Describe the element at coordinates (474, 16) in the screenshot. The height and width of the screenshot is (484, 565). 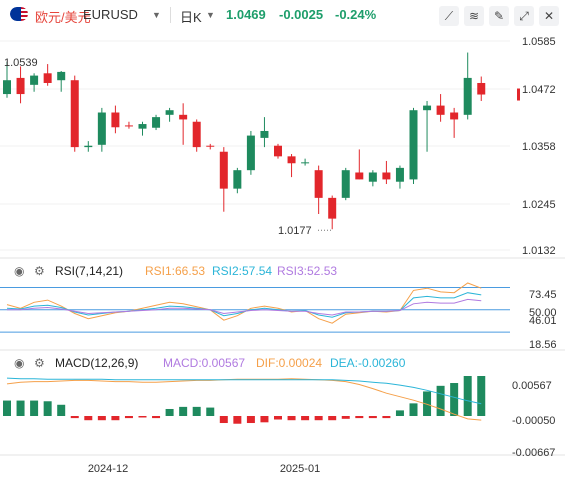
I see `indicator-icon: ≋` at that location.